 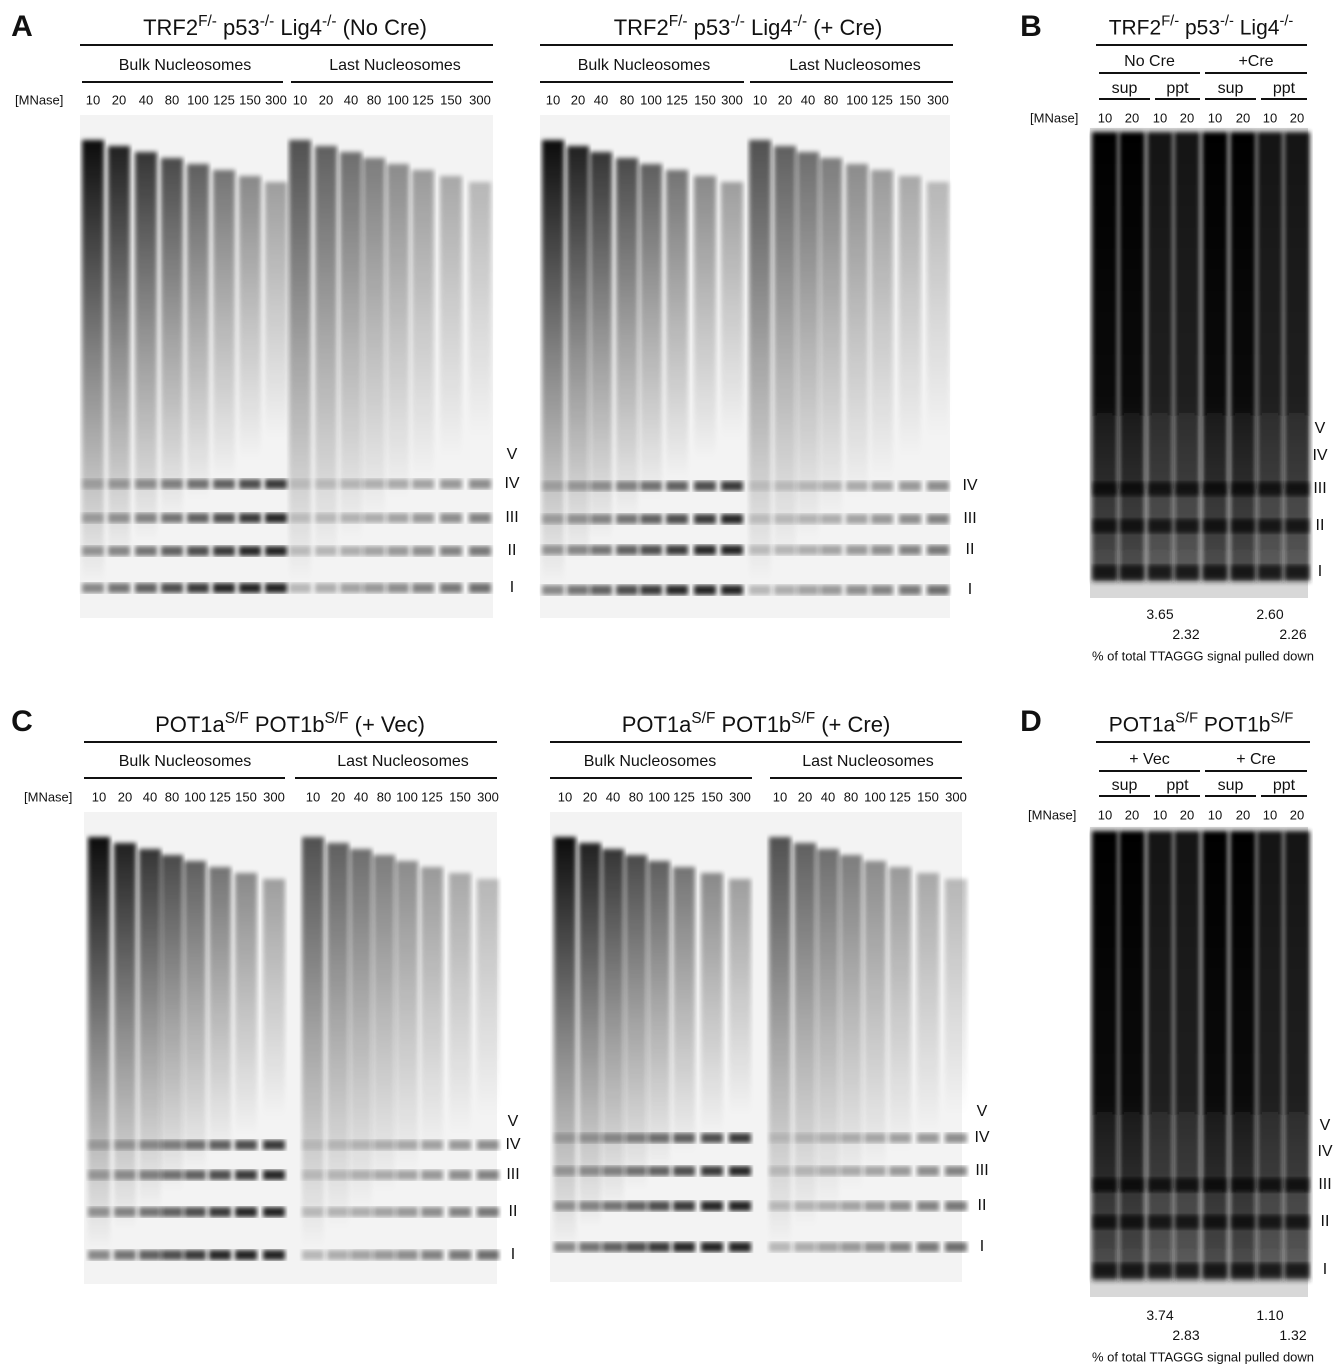 What do you see at coordinates (709, 27) in the screenshot?
I see `title-text: p53` at bounding box center [709, 27].